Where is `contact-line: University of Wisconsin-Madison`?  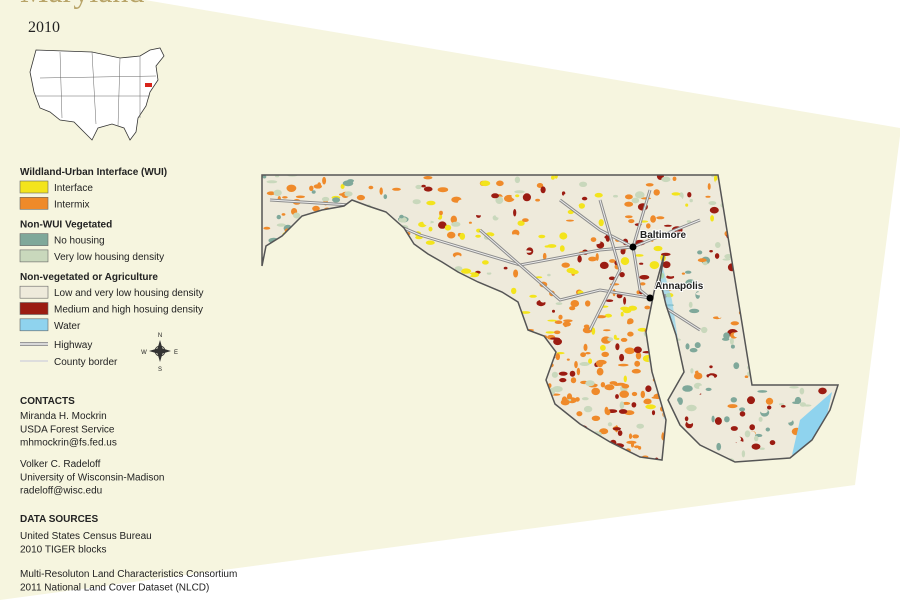 contact-line: University of Wisconsin-Madison is located at coordinates (92, 477).